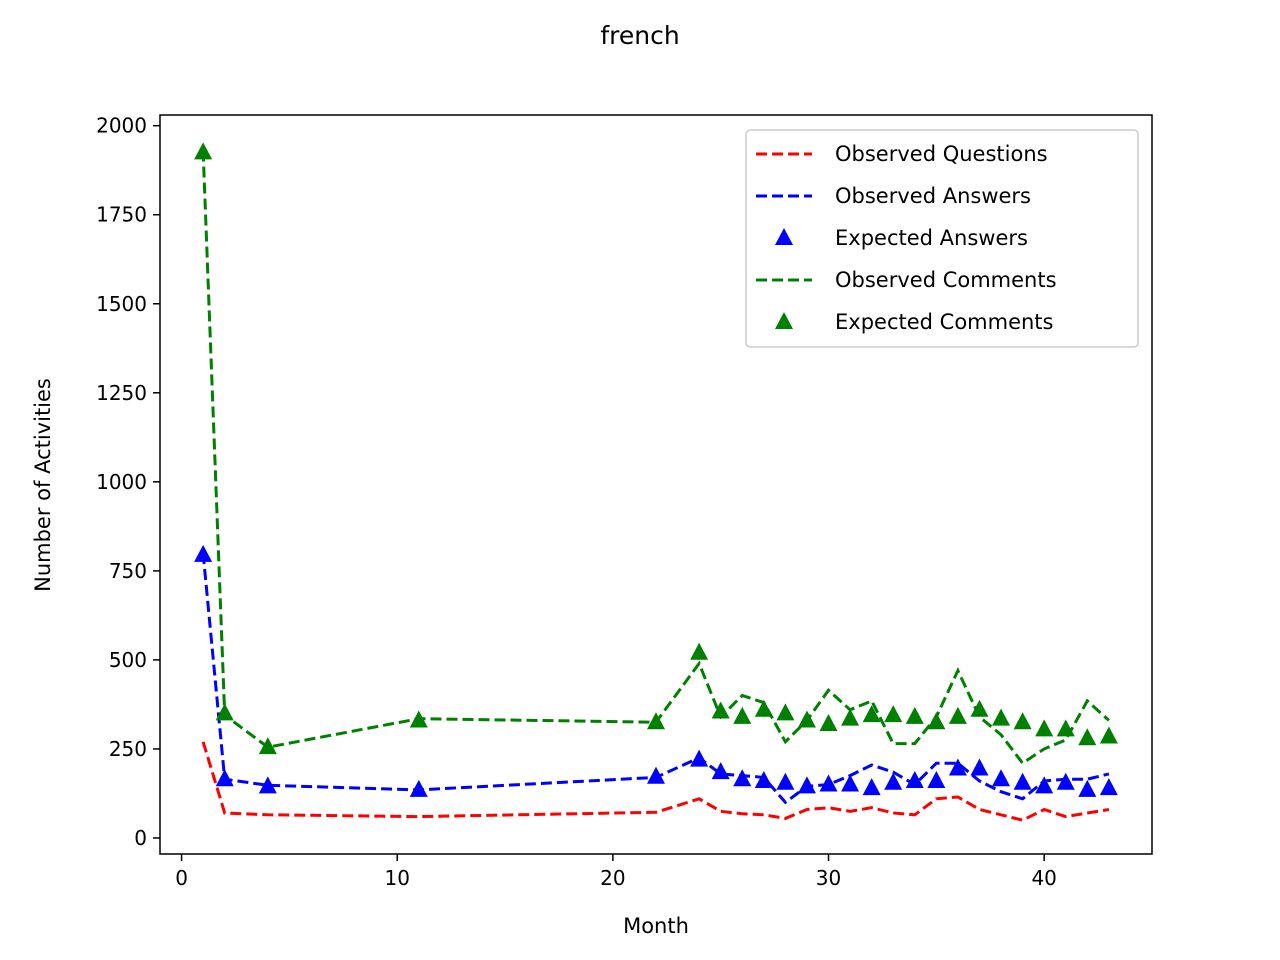 Image resolution: width=1280 pixels, height=960 pixels. What do you see at coordinates (121, 304) in the screenshot?
I see `y-tick-label: 1500` at bounding box center [121, 304].